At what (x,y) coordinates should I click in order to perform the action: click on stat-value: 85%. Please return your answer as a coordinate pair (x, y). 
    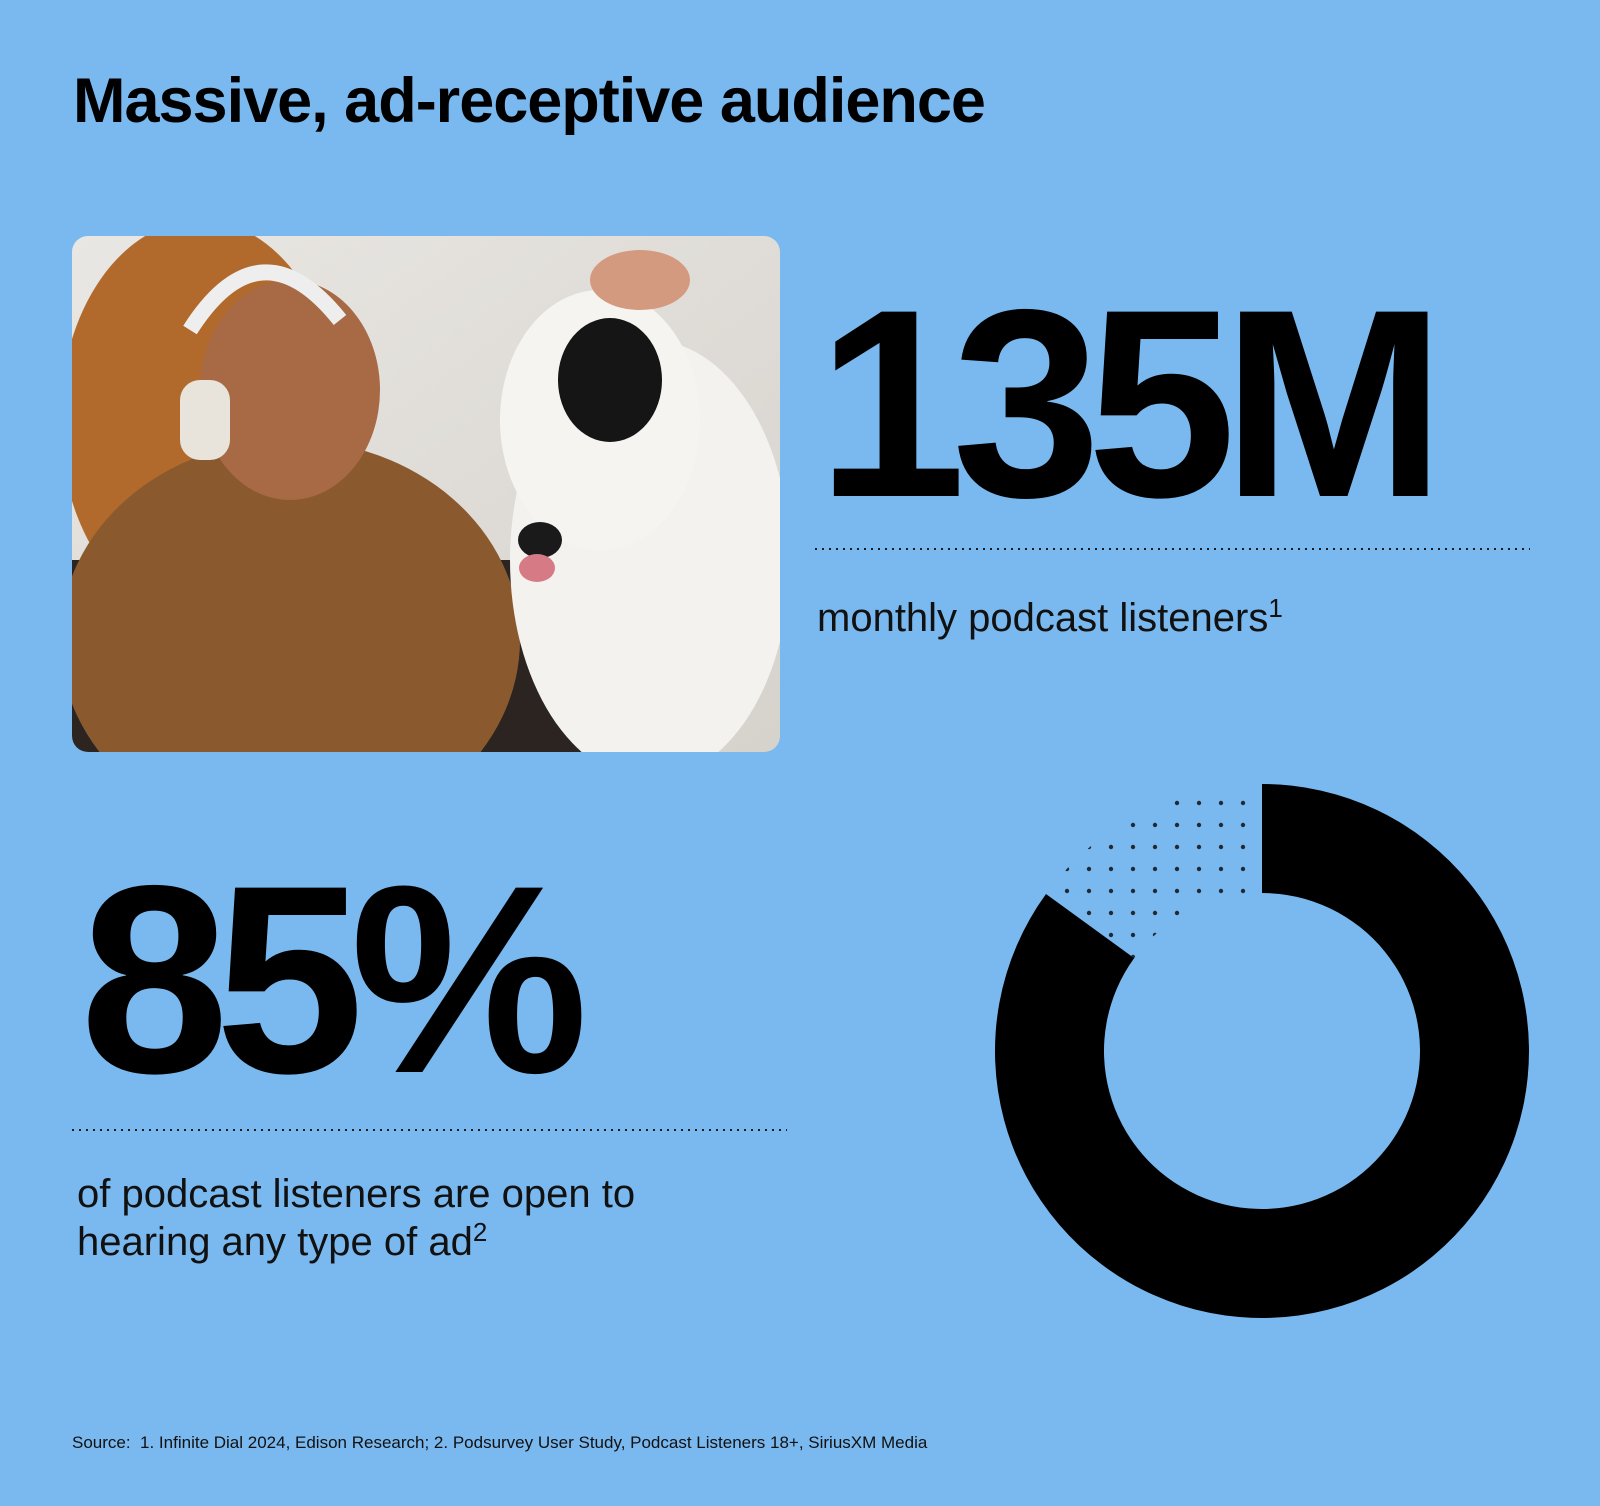
    Looking at the image, I should click on (332, 979).